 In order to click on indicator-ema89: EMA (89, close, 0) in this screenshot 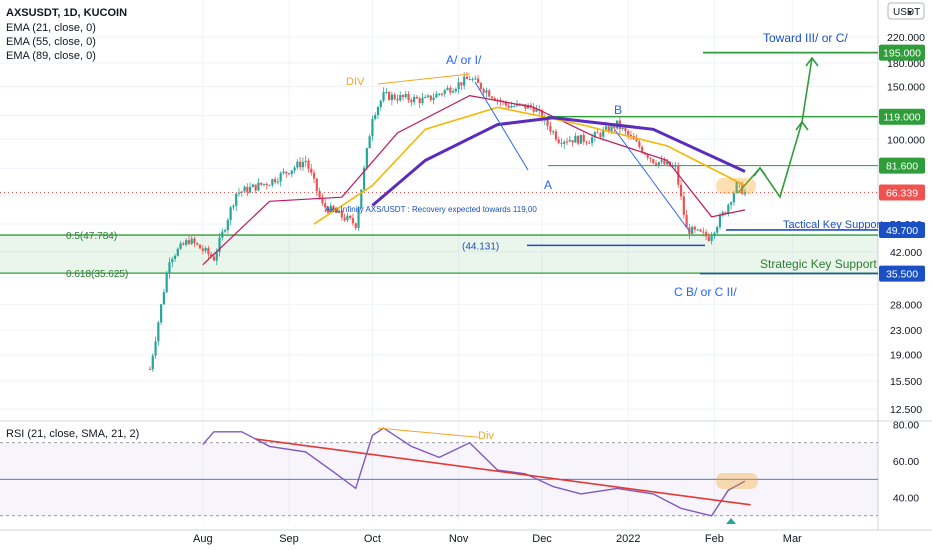, I will do `click(51, 56)`.